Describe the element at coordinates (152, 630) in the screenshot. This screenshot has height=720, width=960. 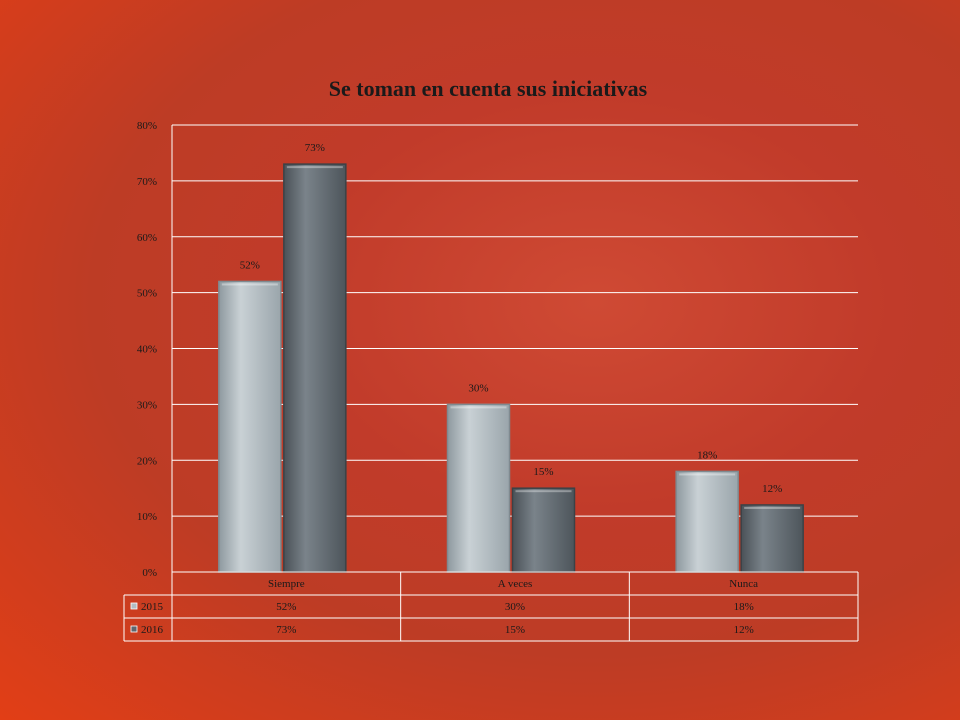
I see `legend-label-2016: 2016` at that location.